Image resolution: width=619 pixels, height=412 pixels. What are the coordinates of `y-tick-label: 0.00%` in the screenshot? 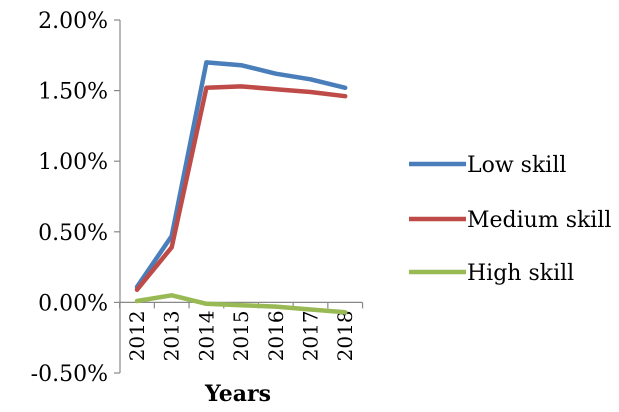 It's located at (73, 303).